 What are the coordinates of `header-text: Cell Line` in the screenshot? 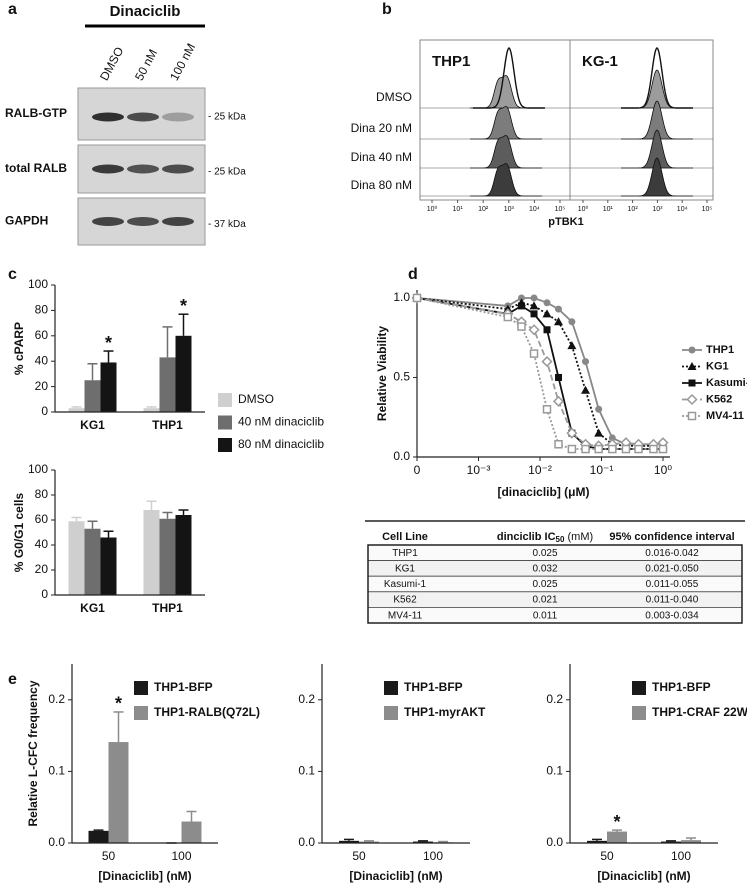 It's located at (405, 537).